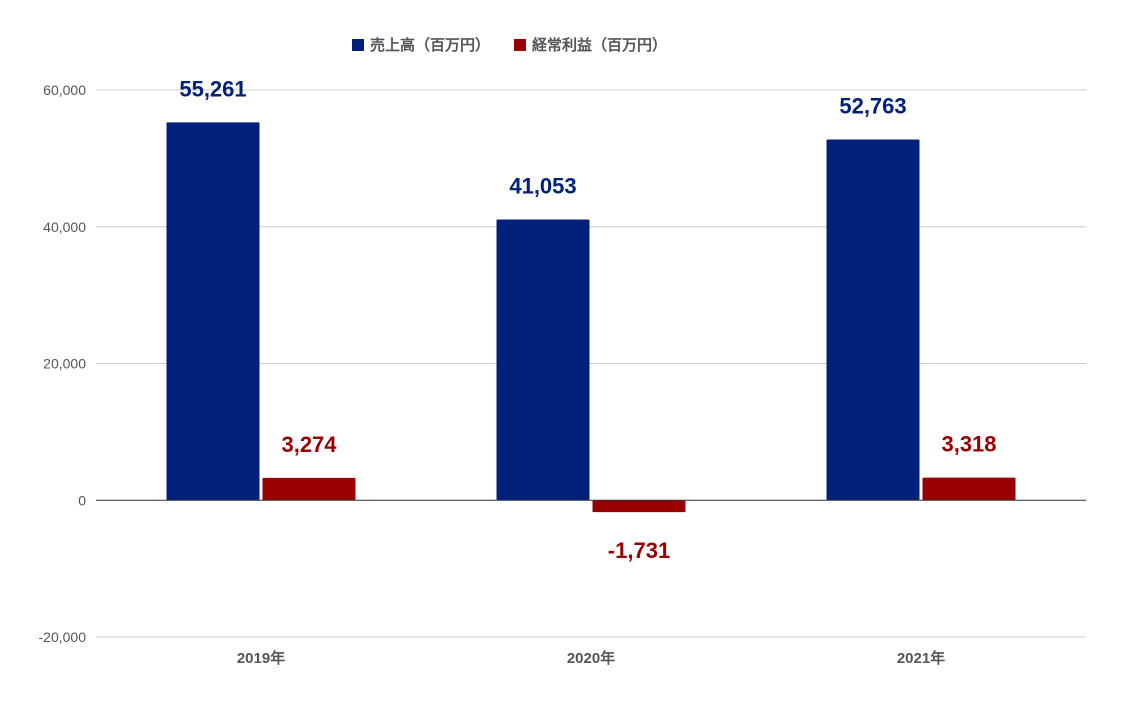 Image resolution: width=1122 pixels, height=703 pixels. What do you see at coordinates (63, 637) in the screenshot?
I see `y-tick-label: -20,000` at bounding box center [63, 637].